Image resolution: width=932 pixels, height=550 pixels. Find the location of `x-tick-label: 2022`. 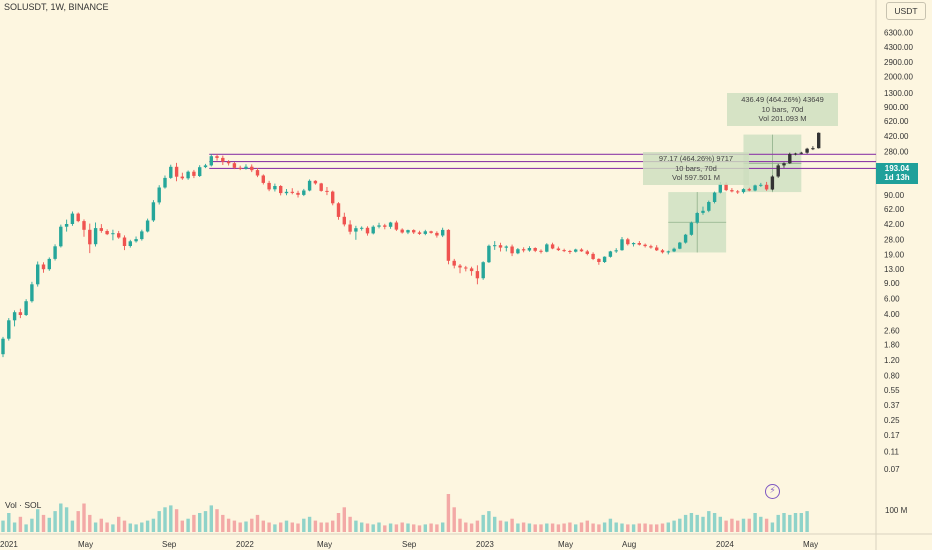

x-tick-label: 2022 is located at coordinates (245, 544).